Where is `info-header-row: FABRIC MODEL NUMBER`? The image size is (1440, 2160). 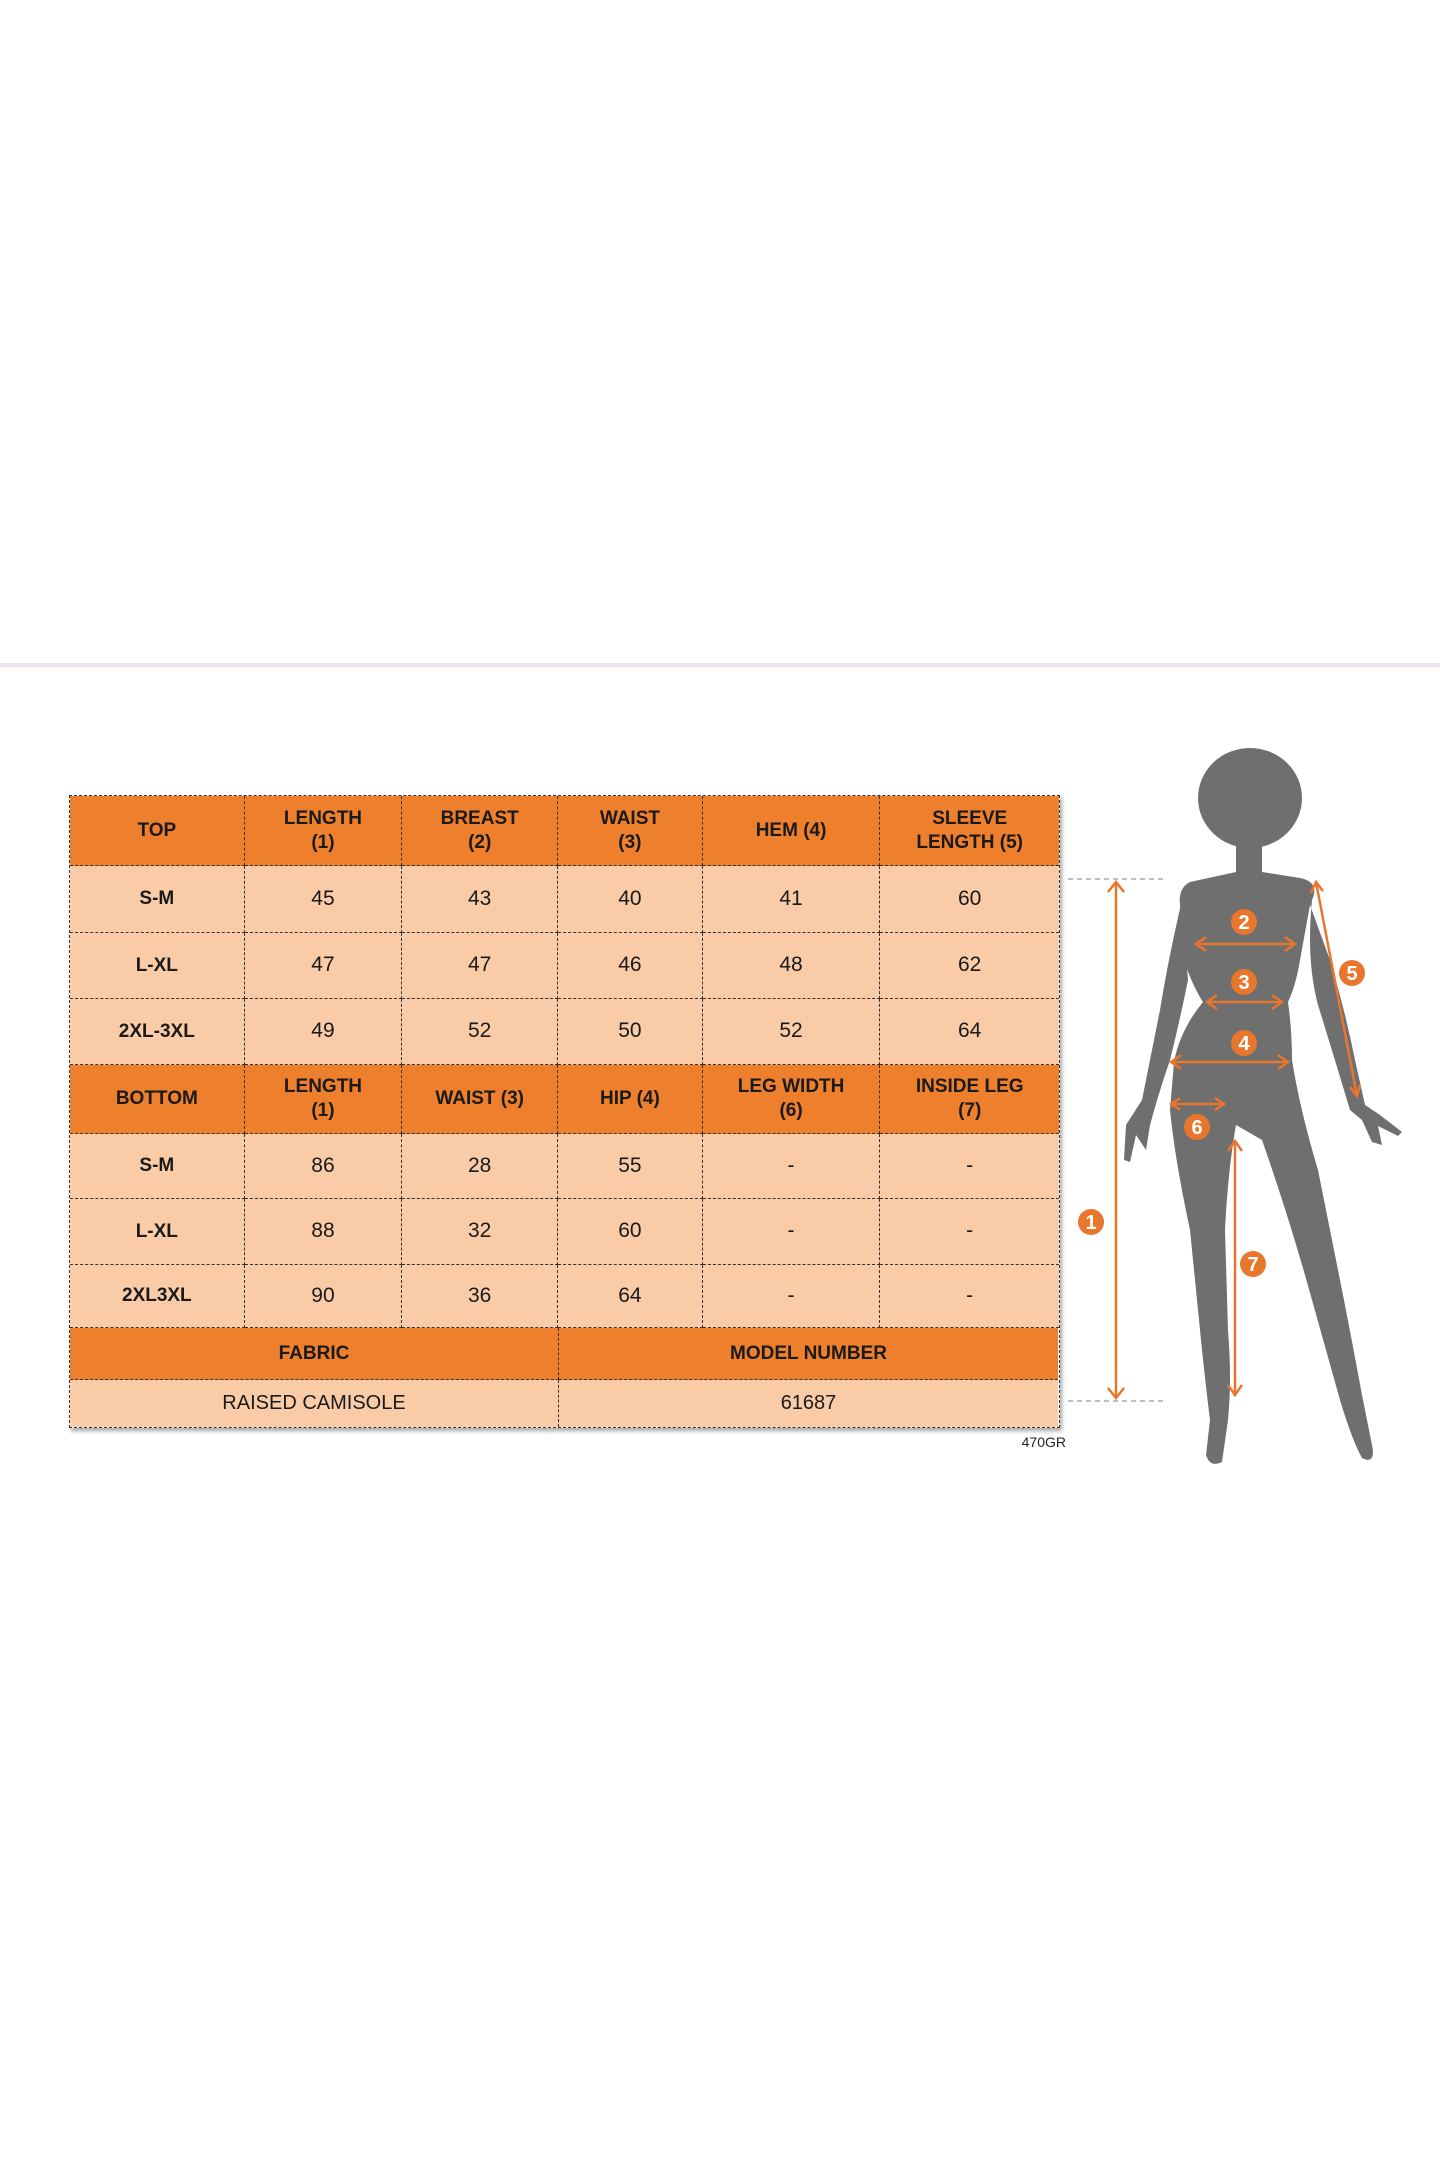
info-header-row: FABRIC MODEL NUMBER is located at coordinates (564, 1354).